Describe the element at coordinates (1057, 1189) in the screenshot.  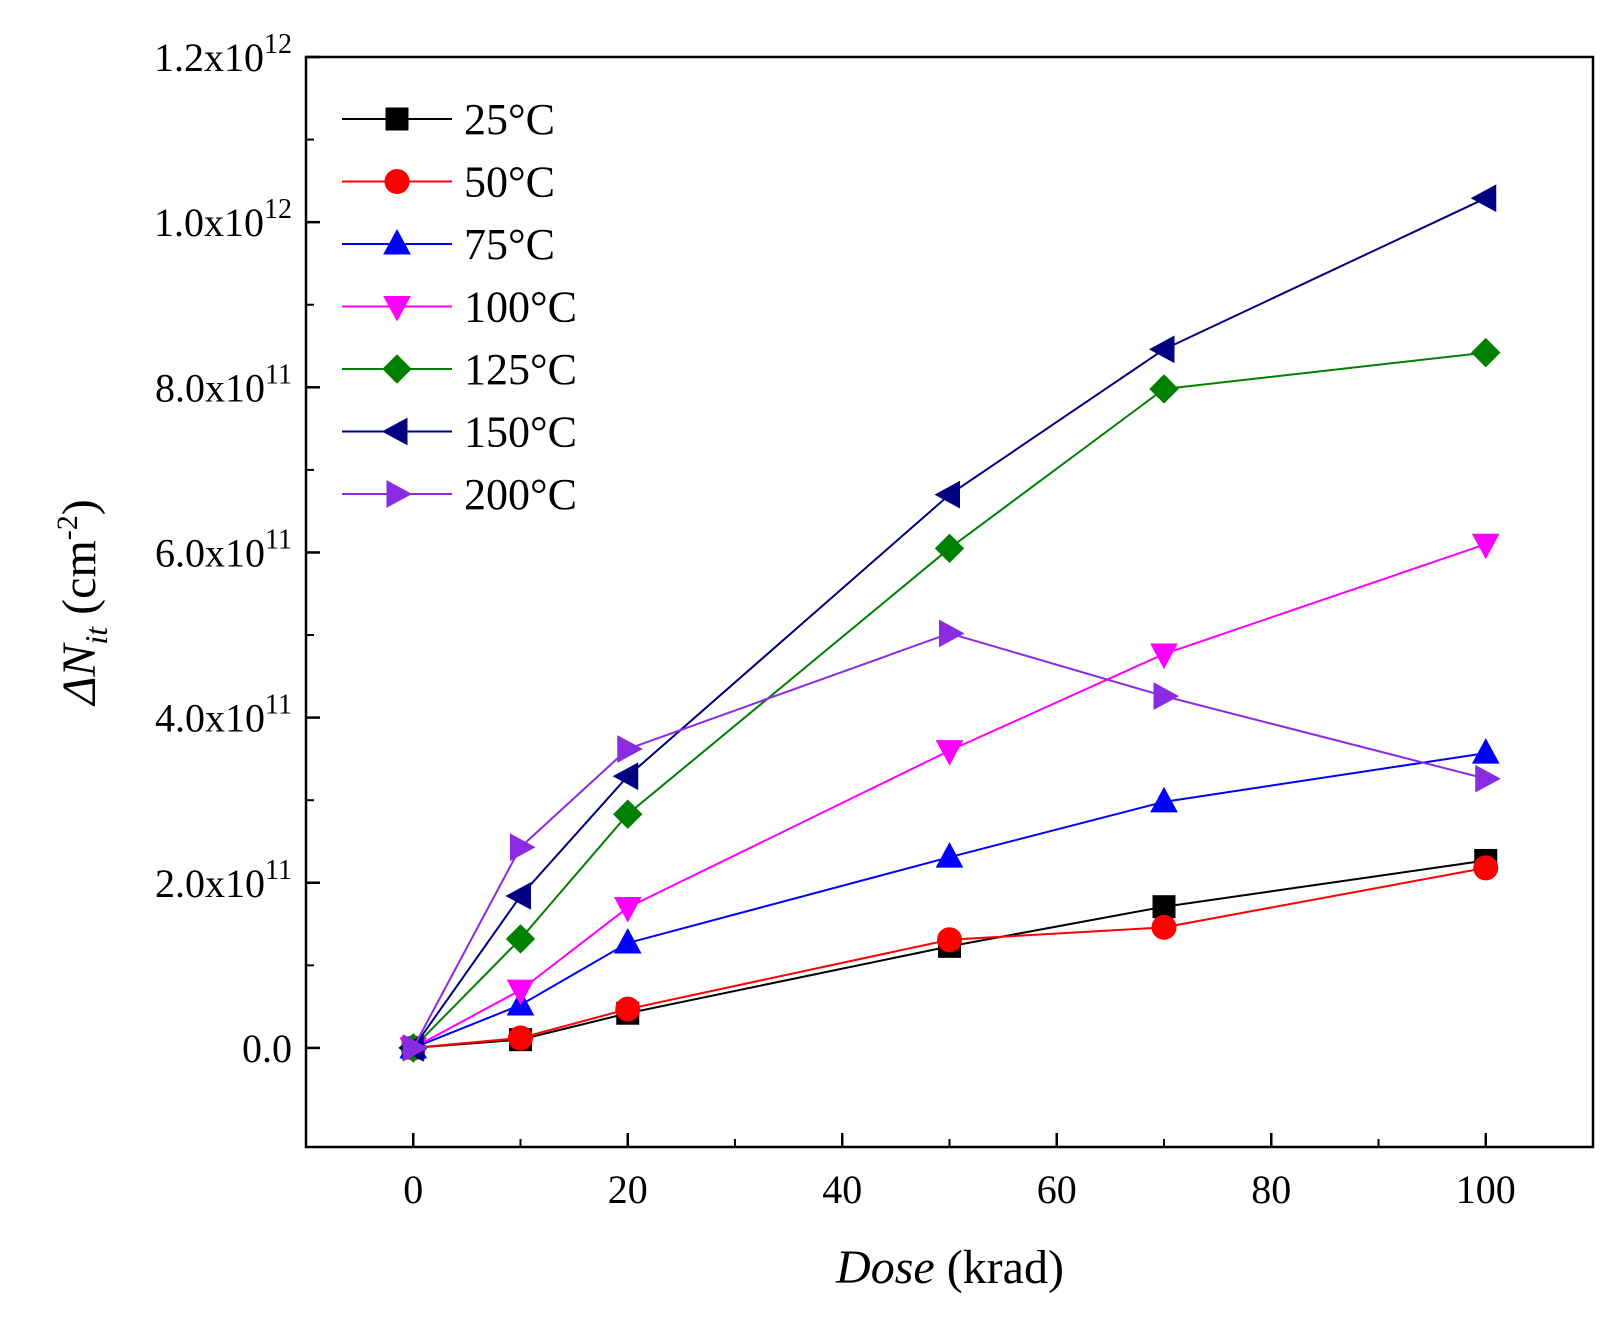
I see `x-tick-label: 60` at that location.